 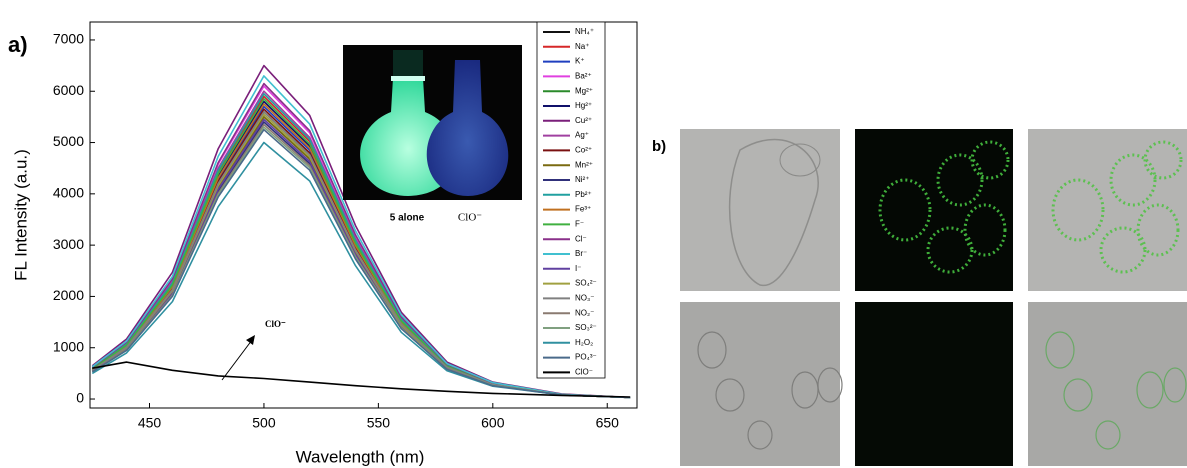 What do you see at coordinates (578, 268) in the screenshot?
I see `legend-label: I⁻` at bounding box center [578, 268].